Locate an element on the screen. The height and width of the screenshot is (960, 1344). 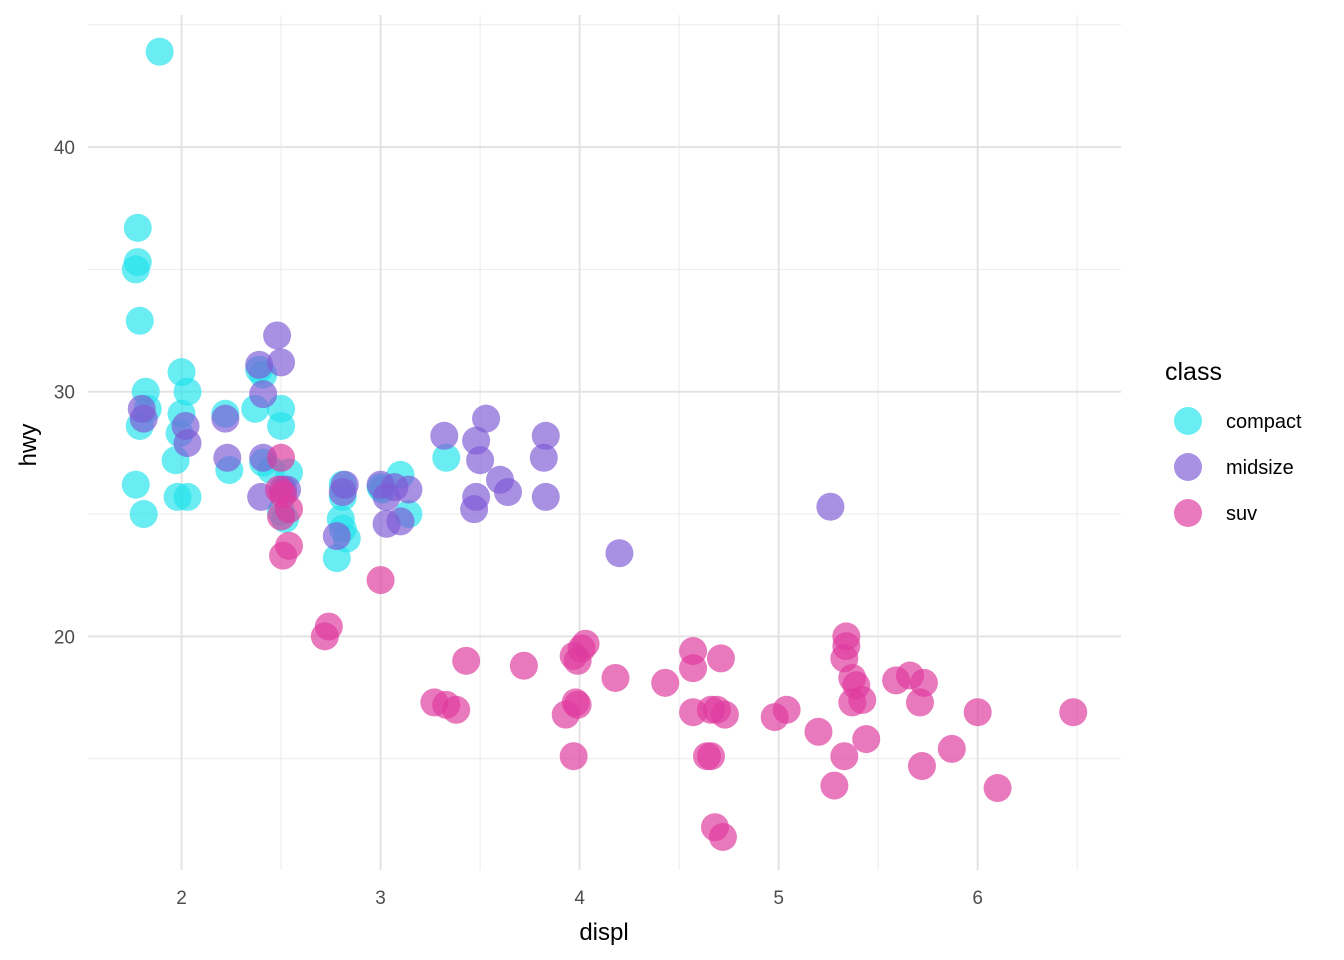
y-tick-label: 30 is located at coordinates (64, 393).